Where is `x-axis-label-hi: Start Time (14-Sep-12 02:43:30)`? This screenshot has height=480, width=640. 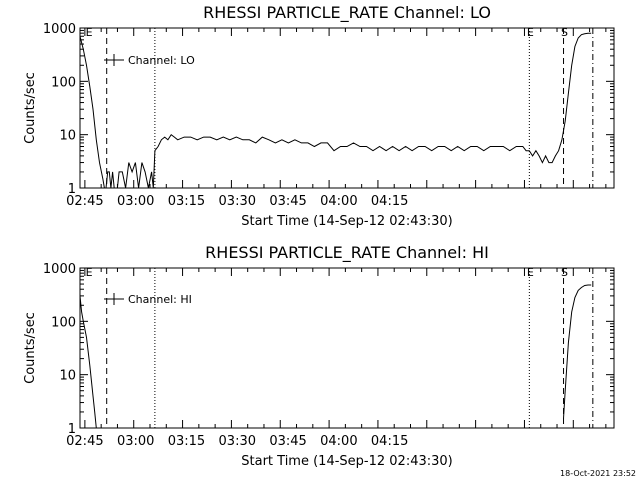 x-axis-label-hi: Start Time (14-Sep-12 02:43:30) is located at coordinates (346, 461).